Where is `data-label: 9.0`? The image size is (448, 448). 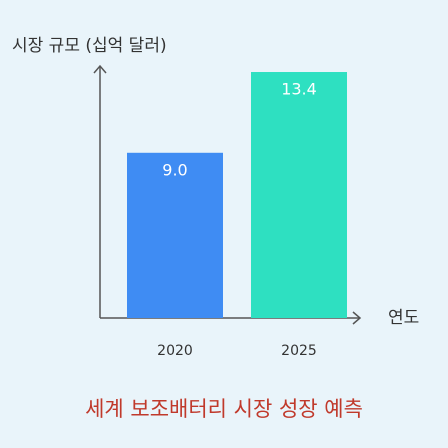
data-label: 9.0 is located at coordinates (174, 169).